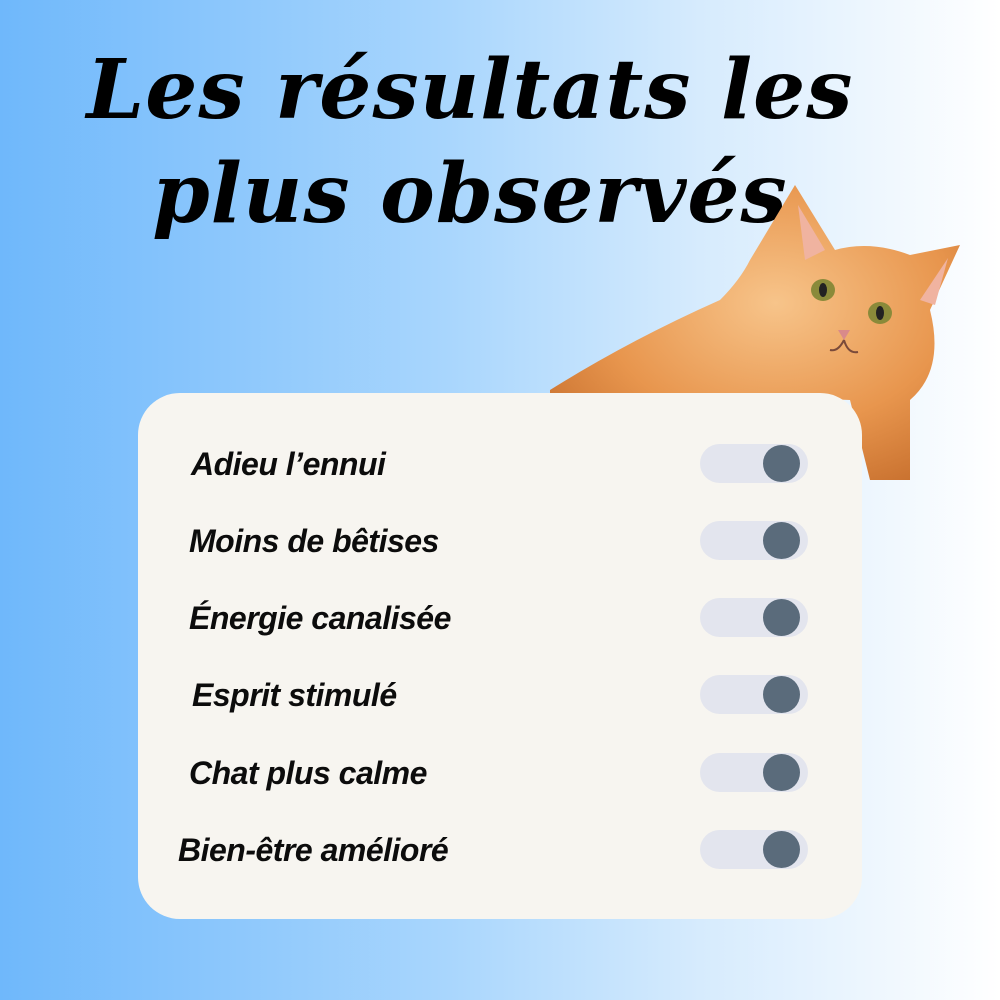 The height and width of the screenshot is (1000, 1000). Describe the element at coordinates (500, 464) in the screenshot. I see `result-row: Adieu l’ennui` at that location.